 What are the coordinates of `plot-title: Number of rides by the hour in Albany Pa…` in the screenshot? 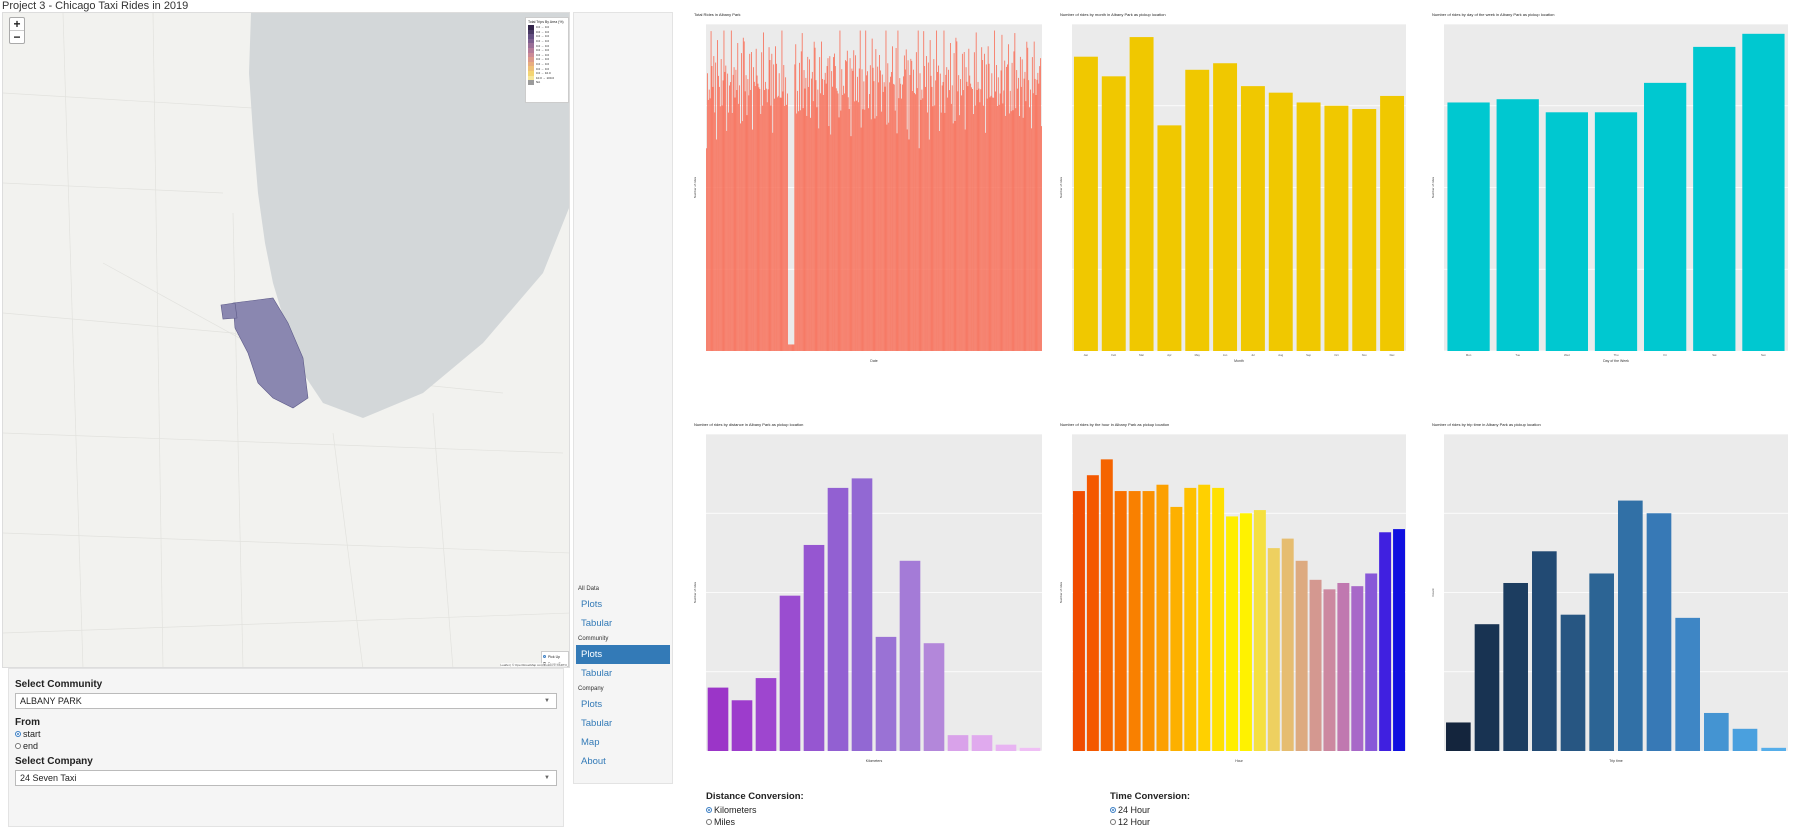 It's located at (1115, 424).